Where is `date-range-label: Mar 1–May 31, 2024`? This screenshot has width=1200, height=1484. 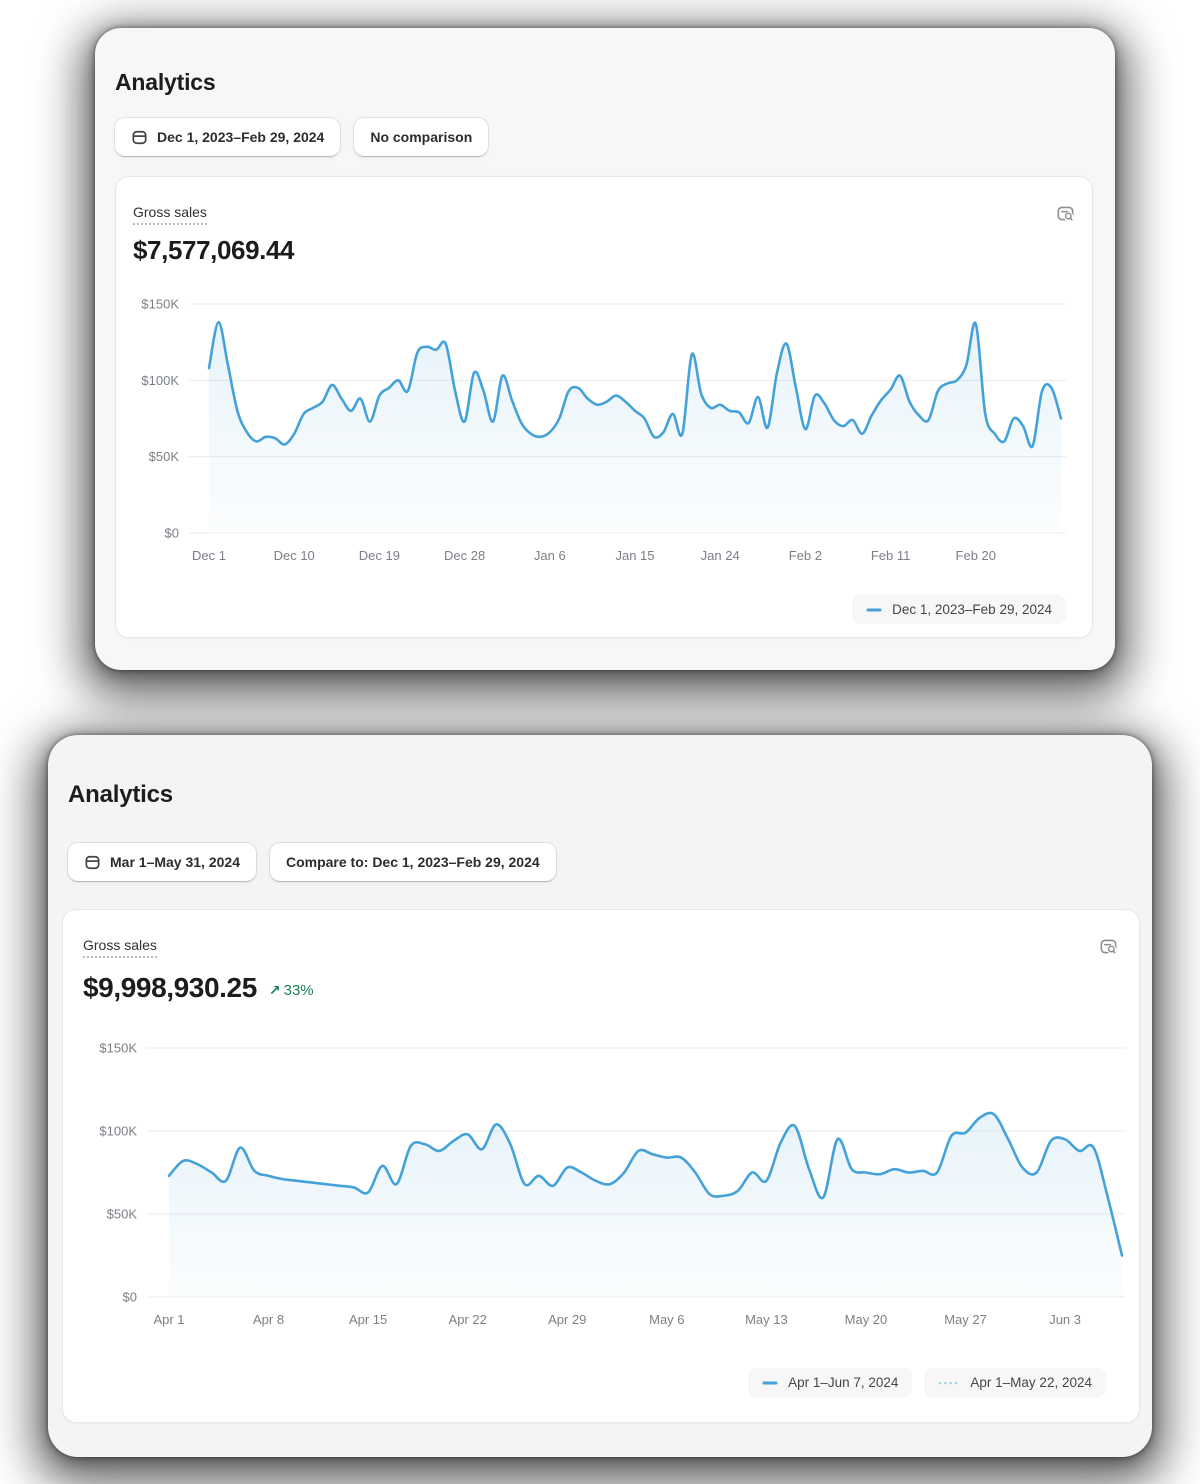 date-range-label: Mar 1–May 31, 2024 is located at coordinates (175, 862).